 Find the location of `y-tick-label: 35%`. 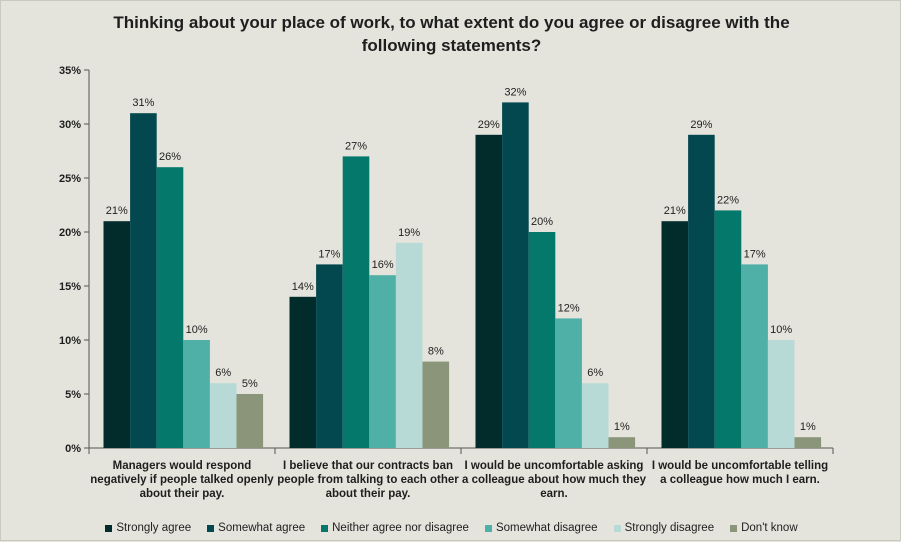

y-tick-label: 35% is located at coordinates (70, 71).